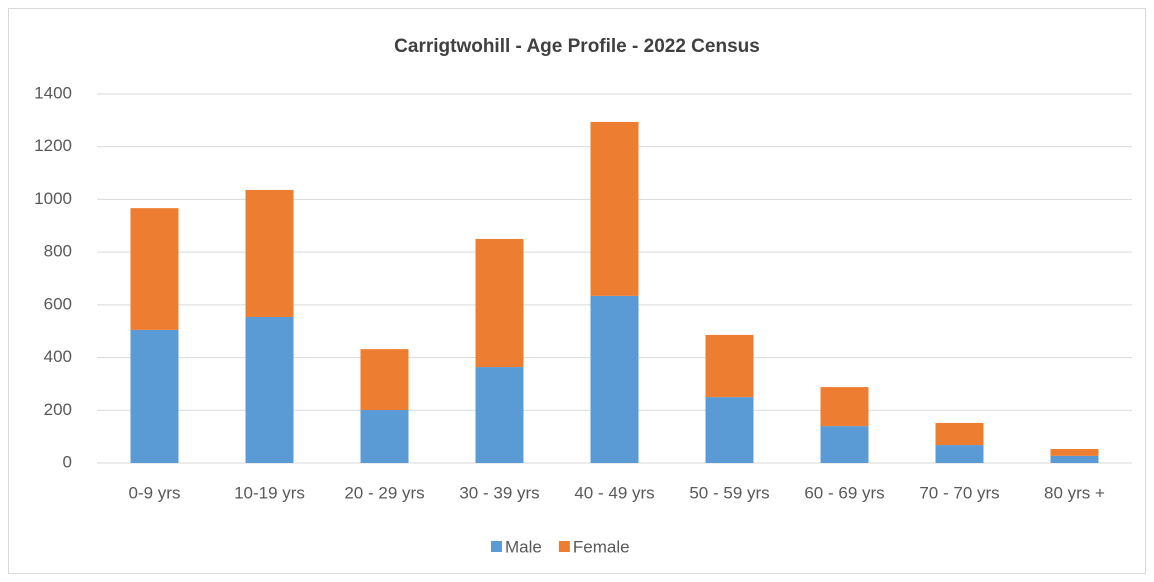 Image resolution: width=1154 pixels, height=582 pixels. I want to click on y-tick-label: 200, so click(58, 409).